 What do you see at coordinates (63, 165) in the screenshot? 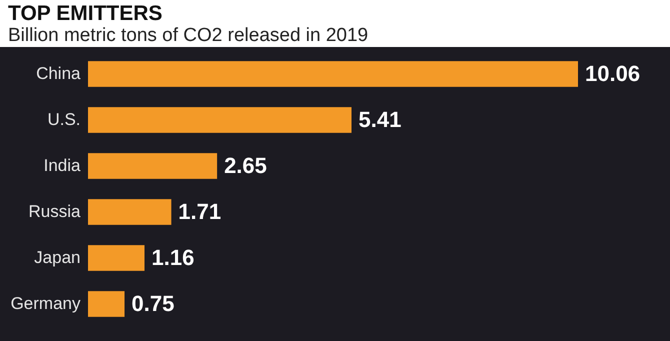
I see `y-tick-label: India` at bounding box center [63, 165].